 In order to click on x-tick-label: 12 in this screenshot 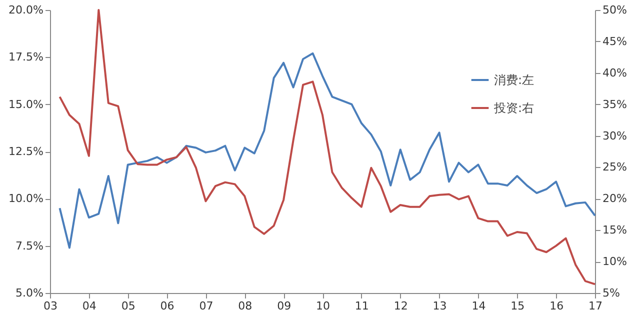, I will do `click(401, 306)`.